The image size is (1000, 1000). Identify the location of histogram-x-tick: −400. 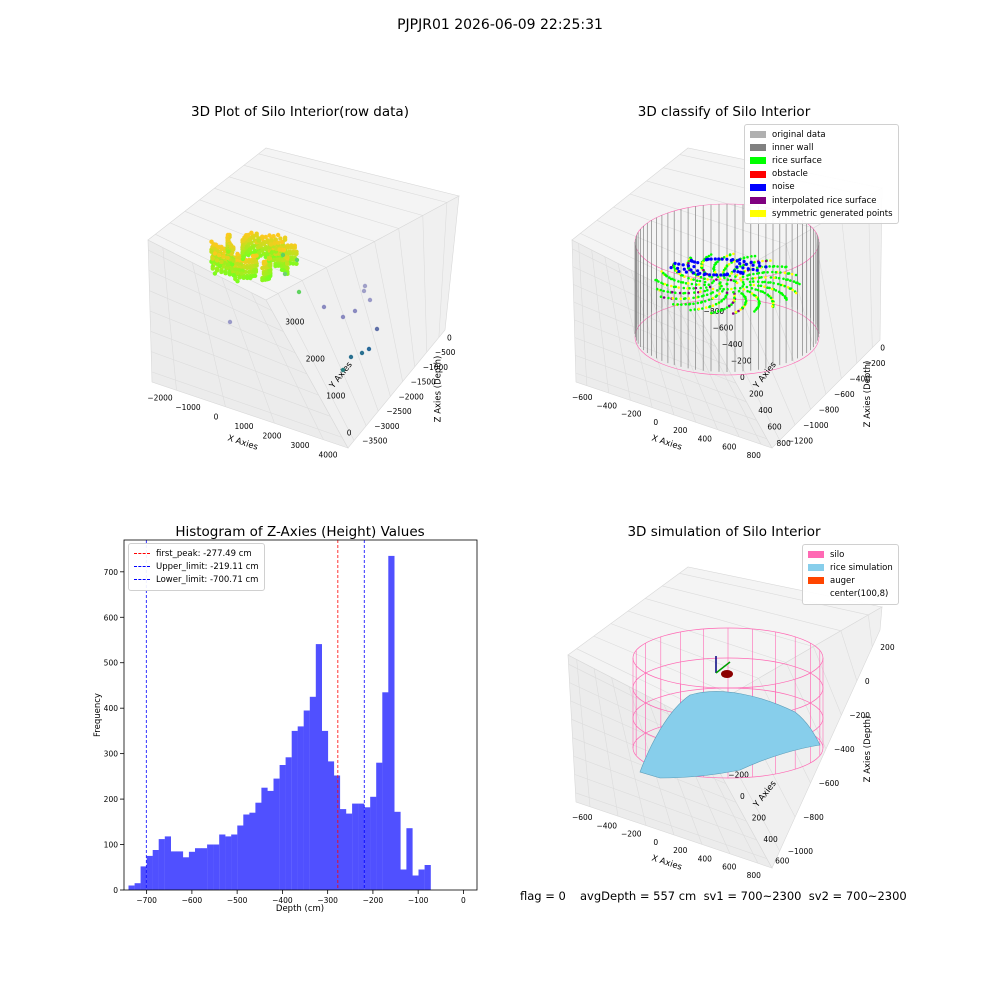
(282, 900).